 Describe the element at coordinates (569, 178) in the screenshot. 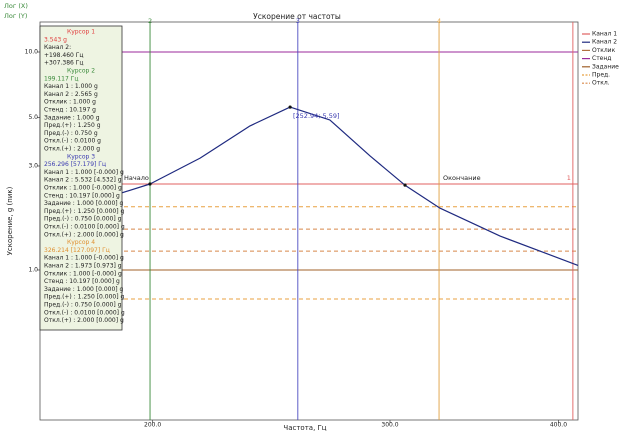

I see `cursor-label: 1` at that location.